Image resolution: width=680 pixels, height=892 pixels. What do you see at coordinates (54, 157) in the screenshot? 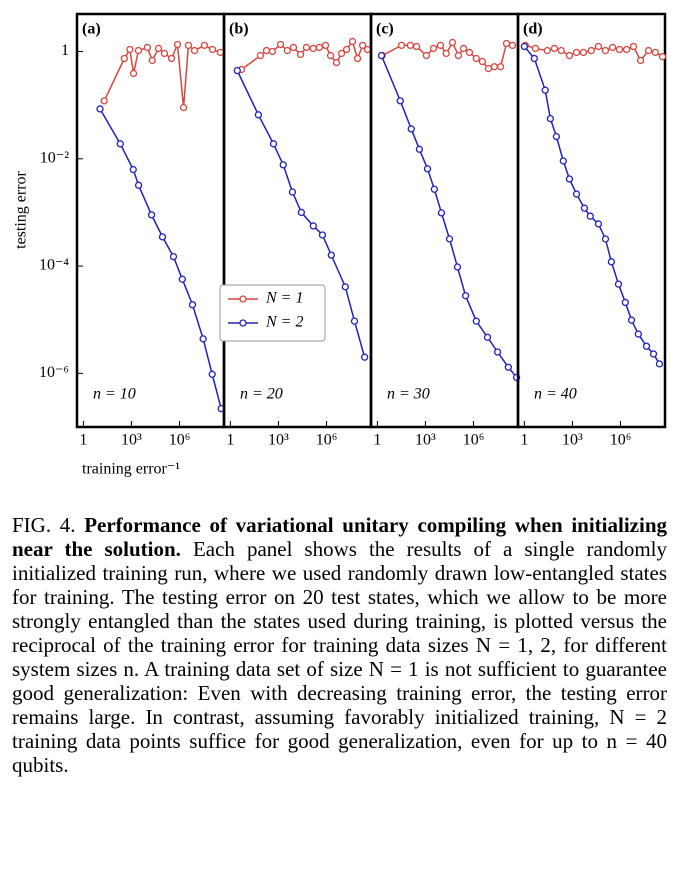
I see `y-tick-label: 10⁻²` at bounding box center [54, 157].